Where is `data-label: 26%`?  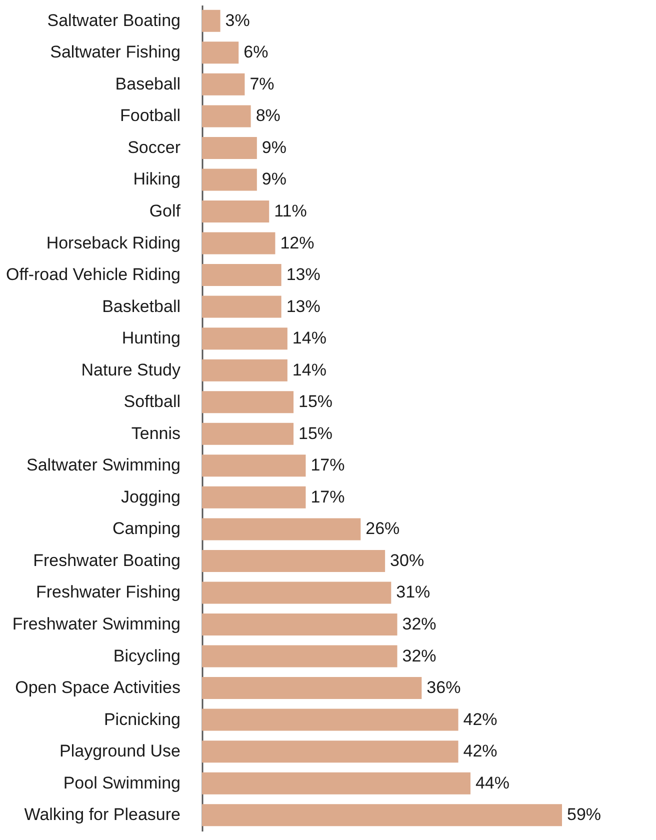
data-label: 26% is located at coordinates (383, 528).